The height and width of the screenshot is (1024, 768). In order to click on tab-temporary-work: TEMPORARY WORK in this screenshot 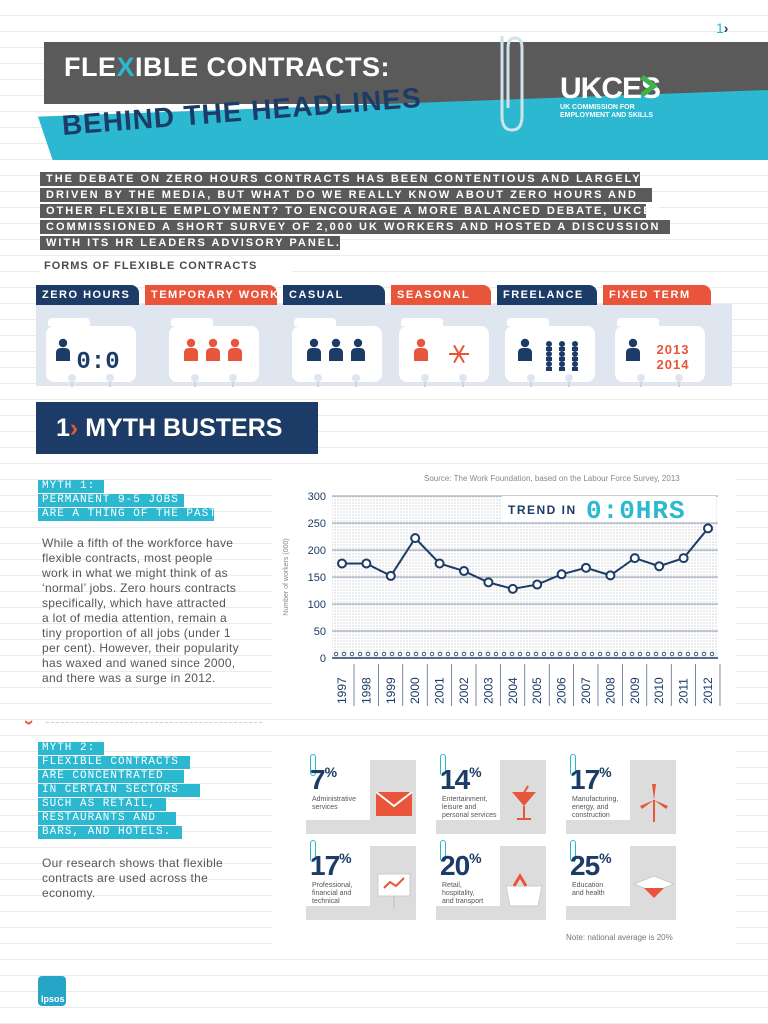, I will do `click(211, 295)`.